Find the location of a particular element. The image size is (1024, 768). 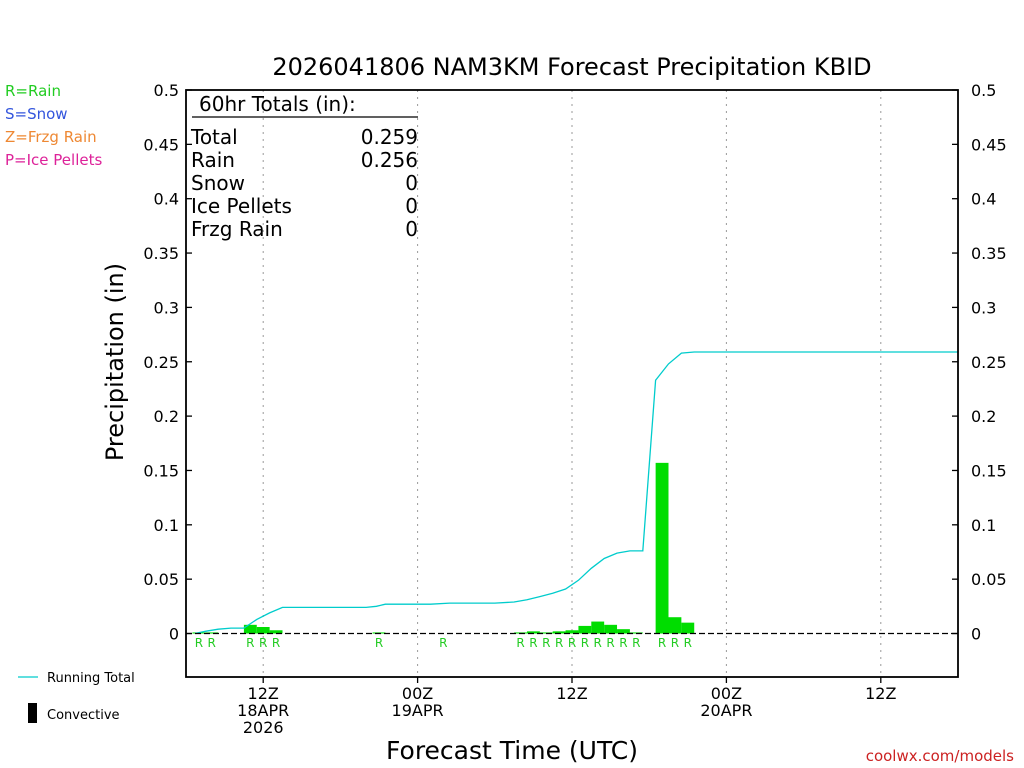

precipitation-bars is located at coordinates (443, 548).